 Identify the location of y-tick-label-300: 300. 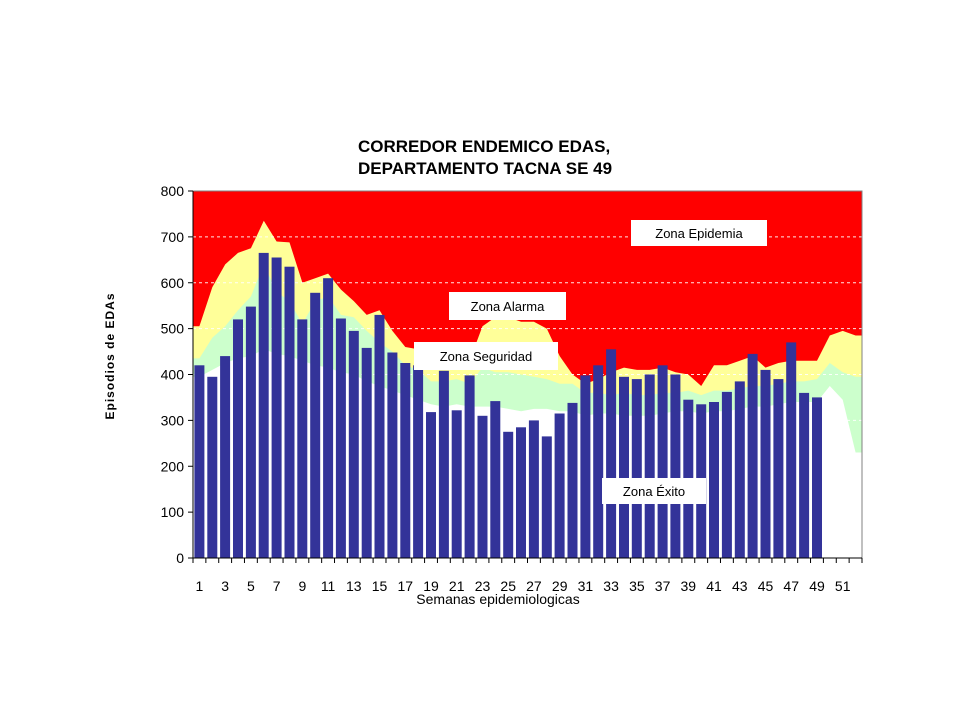
(173, 420).